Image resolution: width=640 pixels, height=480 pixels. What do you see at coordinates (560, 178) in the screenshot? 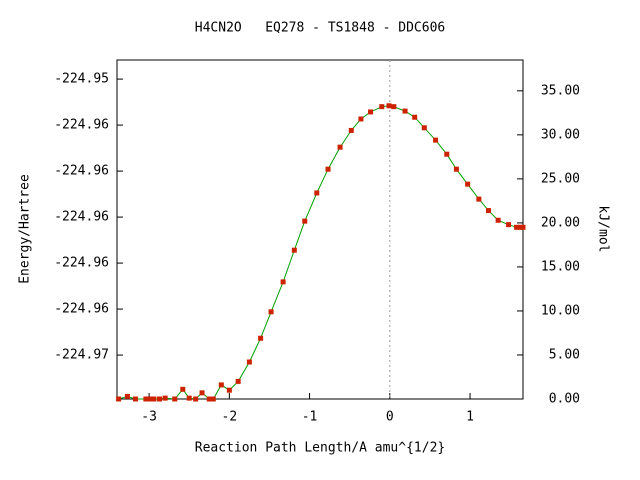
I see `y2-tick-label: 25.00` at bounding box center [560, 178].